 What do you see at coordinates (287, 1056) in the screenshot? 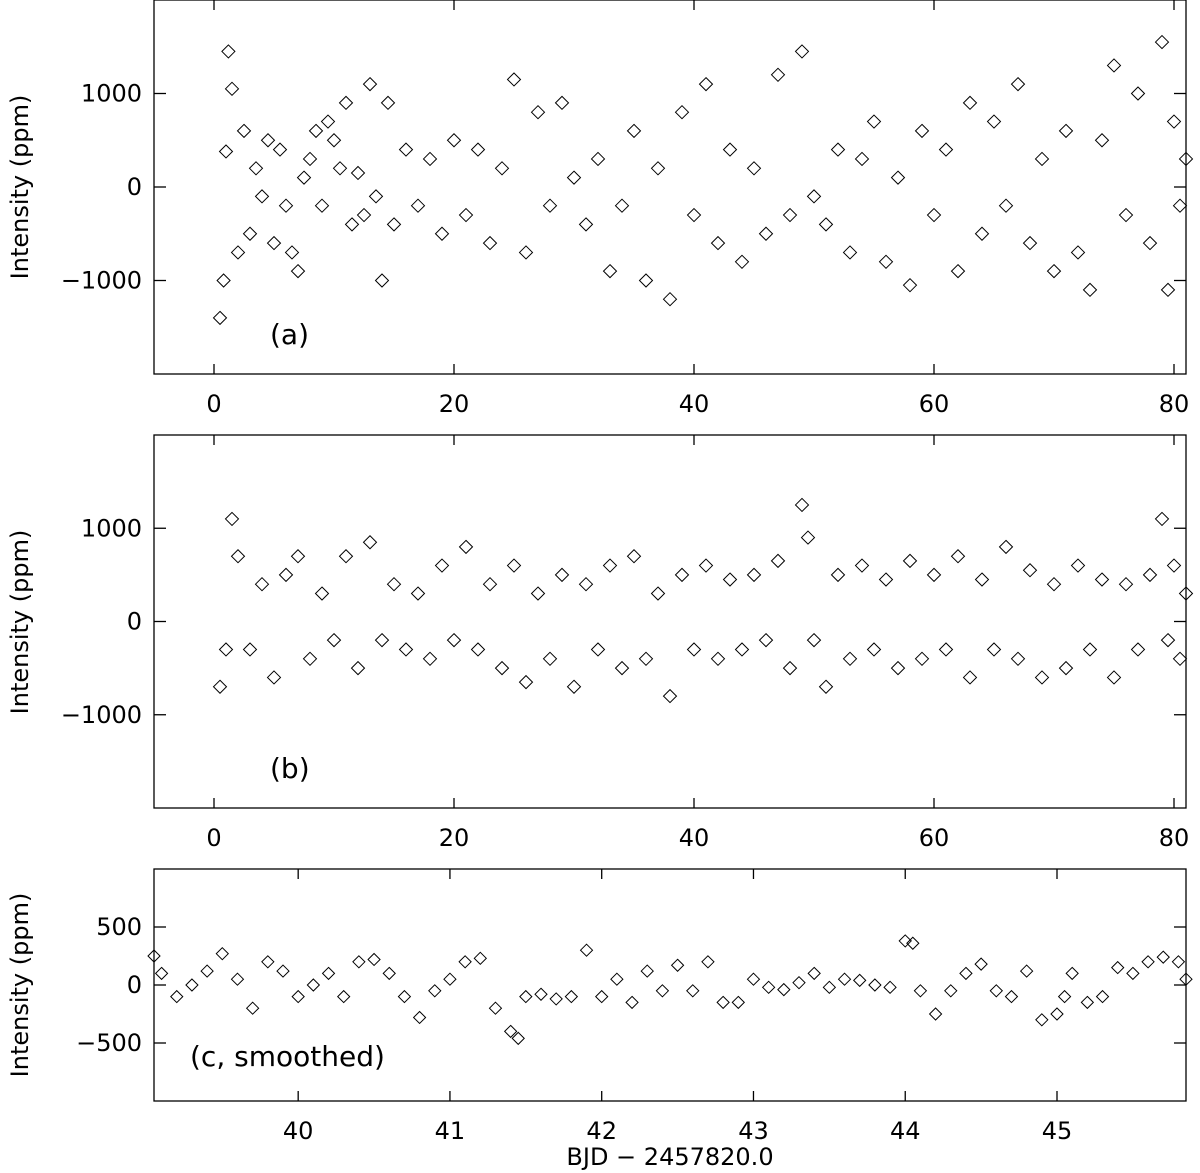
I see `panel-label: (c, smoothed)` at bounding box center [287, 1056].